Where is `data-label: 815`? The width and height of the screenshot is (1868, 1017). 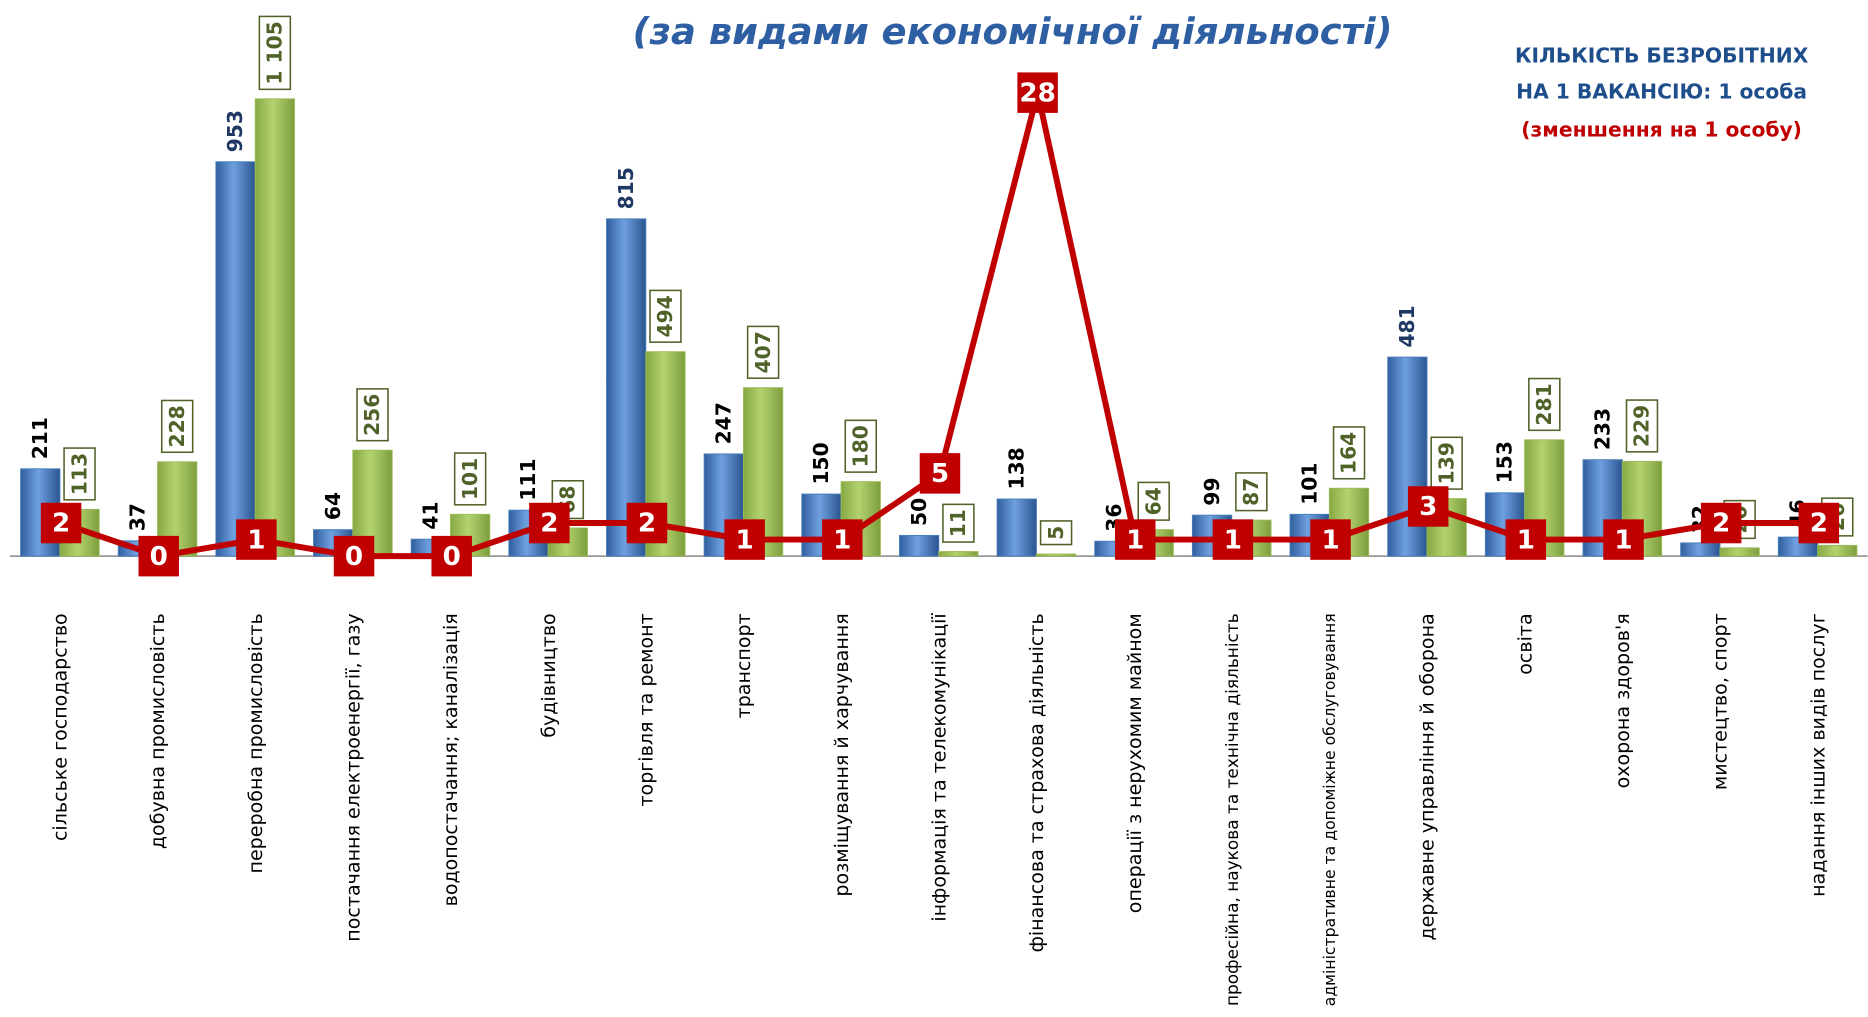 data-label: 815 is located at coordinates (626, 188).